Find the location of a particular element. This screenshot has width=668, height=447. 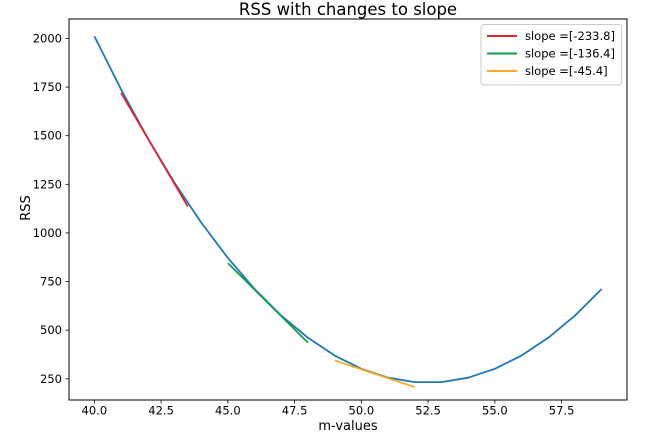

x-tick-label: 40.0 is located at coordinates (95, 411).